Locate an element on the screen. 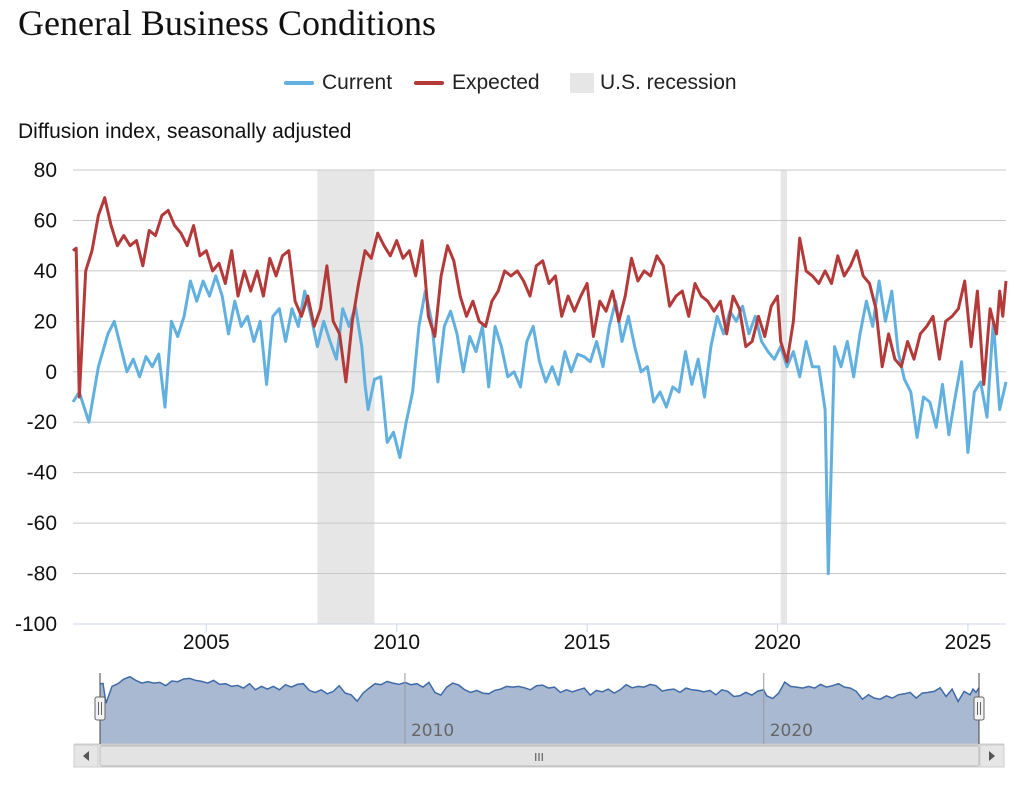  y-tick-label: -20 is located at coordinates (42, 422).